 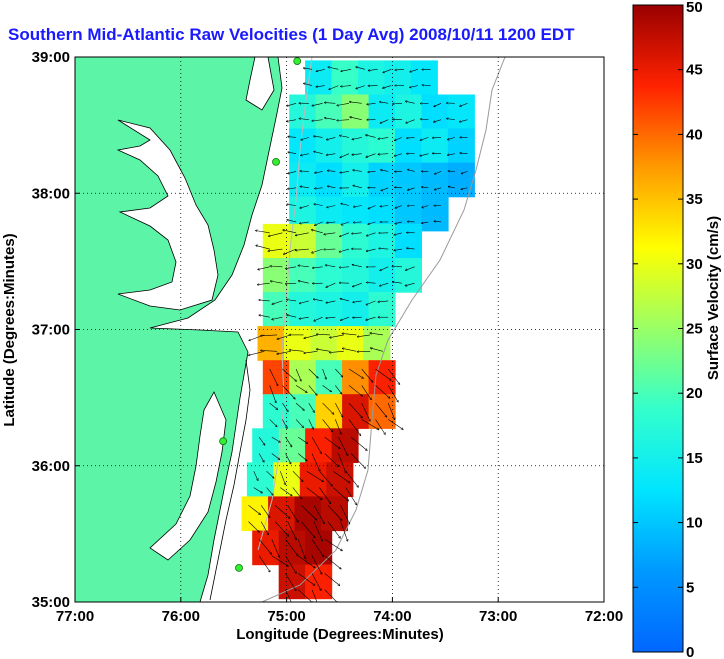 What do you see at coordinates (392, 616) in the screenshot?
I see `x-tick-label: 74:00` at bounding box center [392, 616].